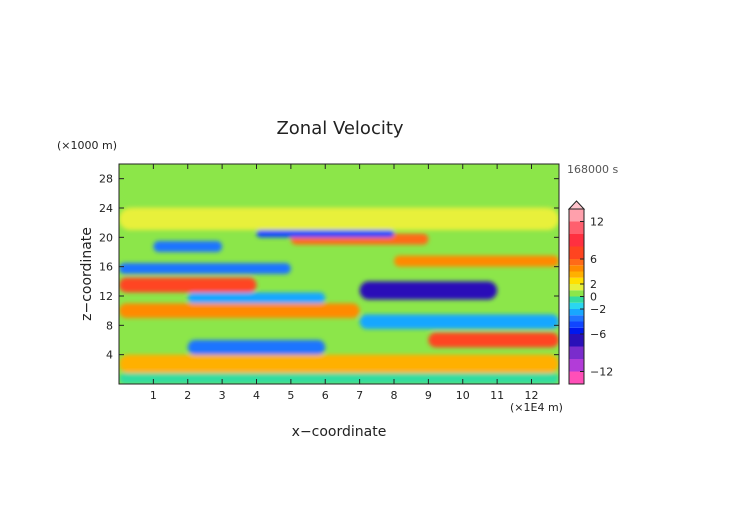 The image size is (752, 532). Describe the element at coordinates (187, 395) in the screenshot. I see `x-tick-label: 2` at that location.